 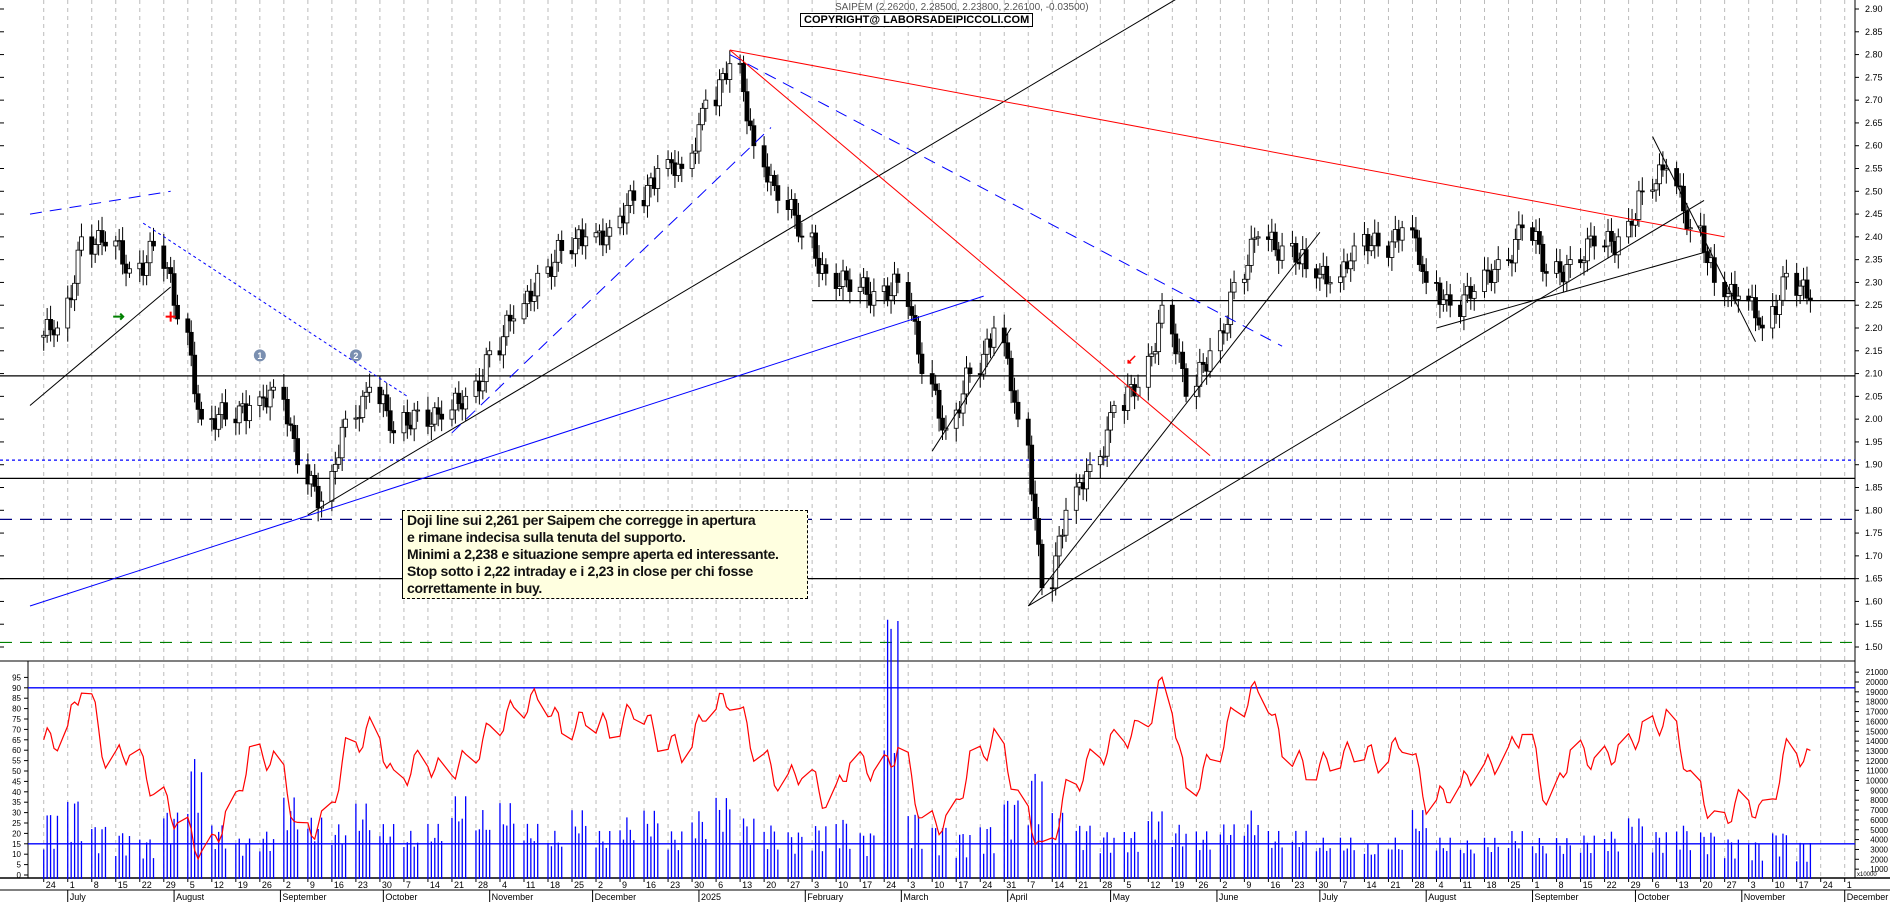 I want to click on price-tick-label: 2.90, so click(x=1874, y=9).